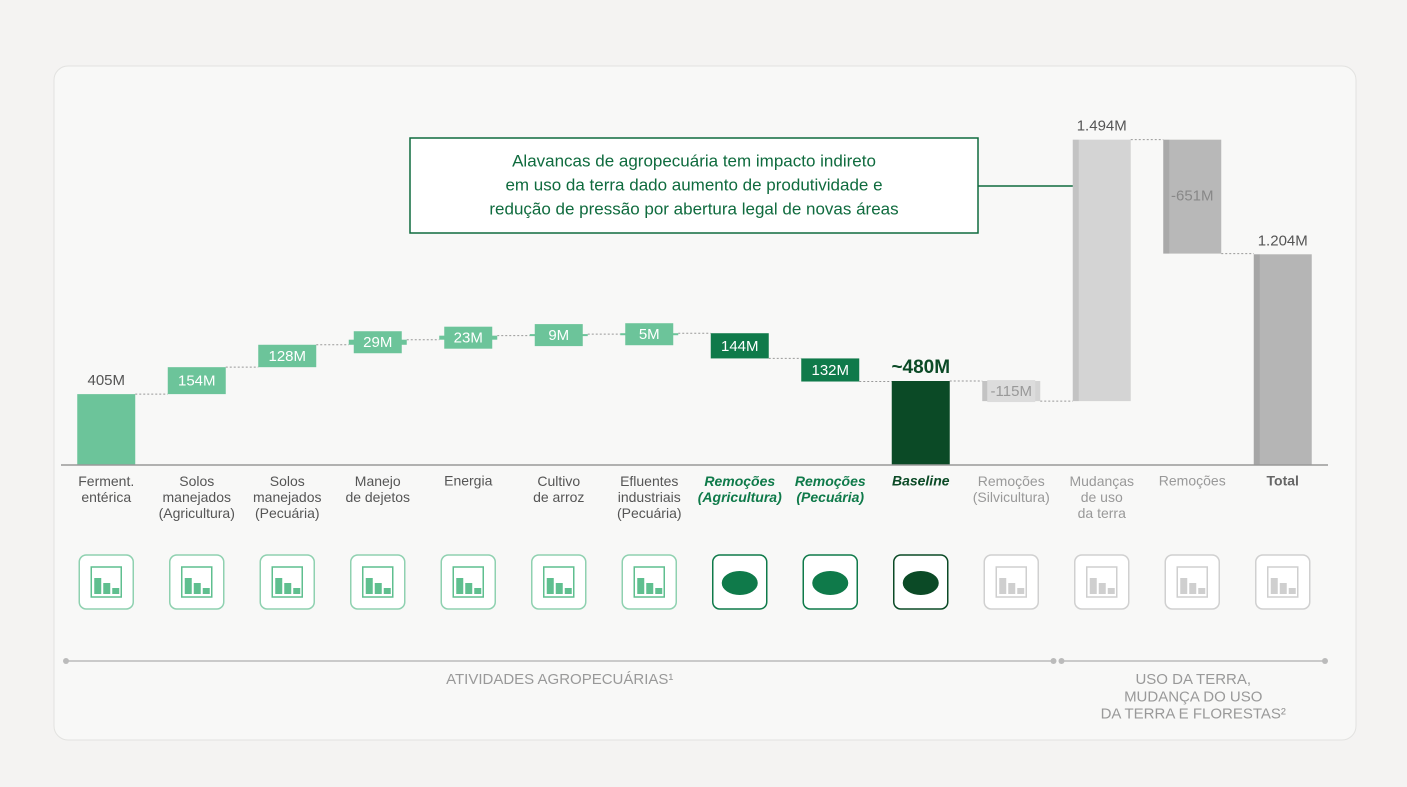 This screenshot has width=1407, height=787. Describe the element at coordinates (1283, 481) in the screenshot. I see `x-tick-label: Total` at that location.